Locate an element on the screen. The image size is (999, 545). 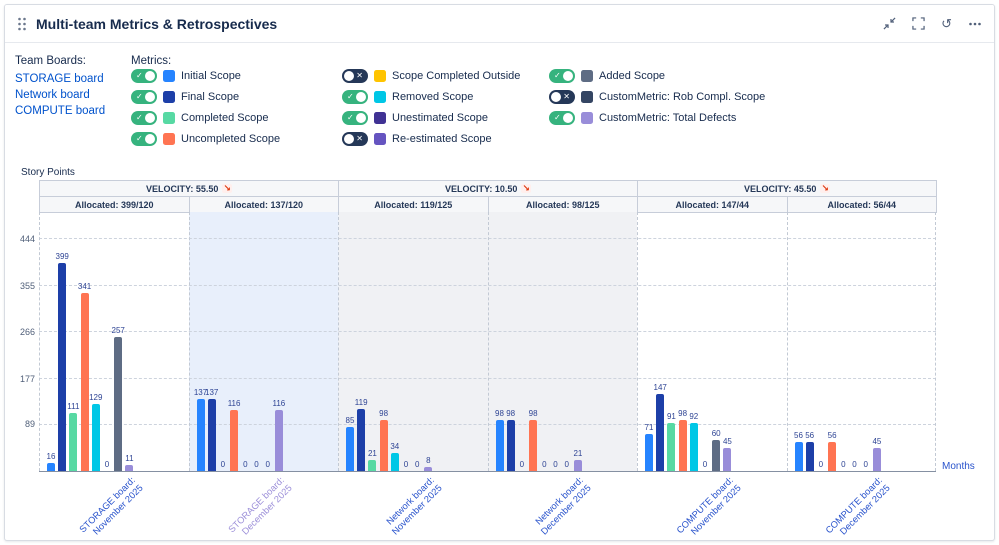
board-link: STORAGE board is located at coordinates (59, 79).